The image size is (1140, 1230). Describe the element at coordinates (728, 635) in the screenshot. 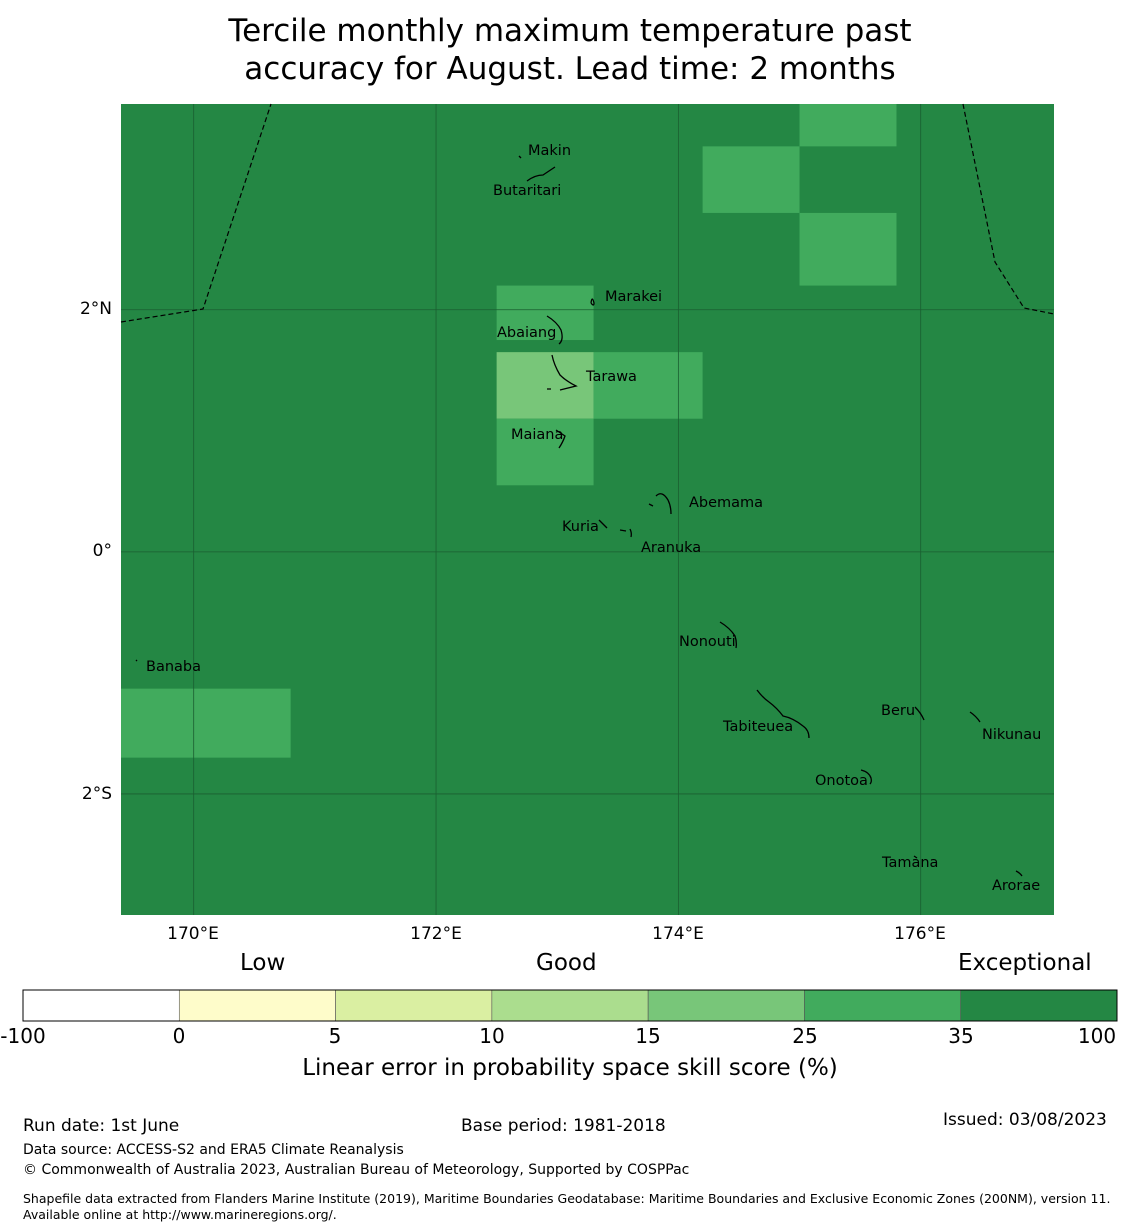

I see `island-shape-nonouti` at that location.